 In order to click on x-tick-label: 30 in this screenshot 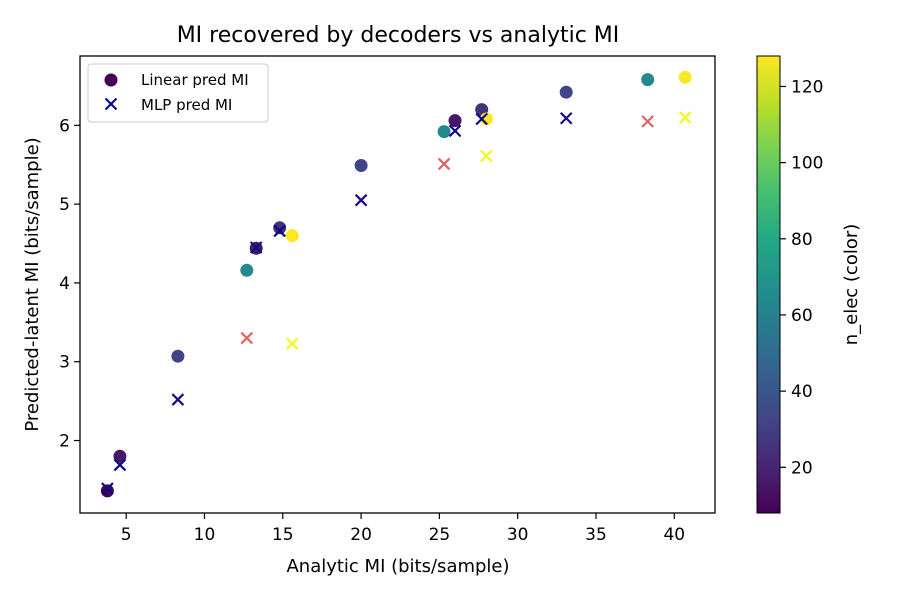, I will do `click(518, 535)`.